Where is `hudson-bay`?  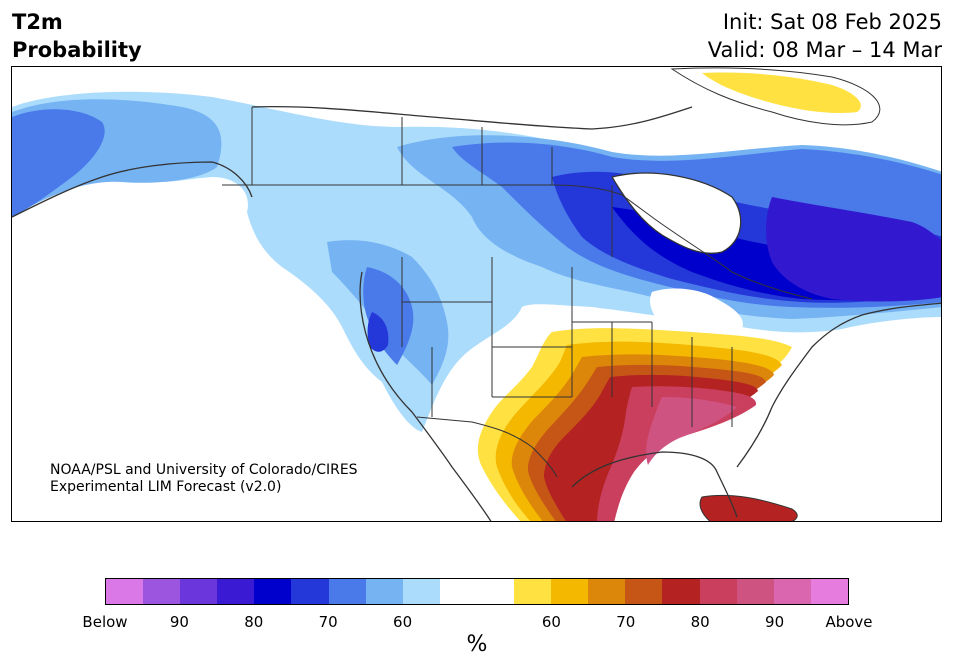 hudson-bay is located at coordinates (676, 213).